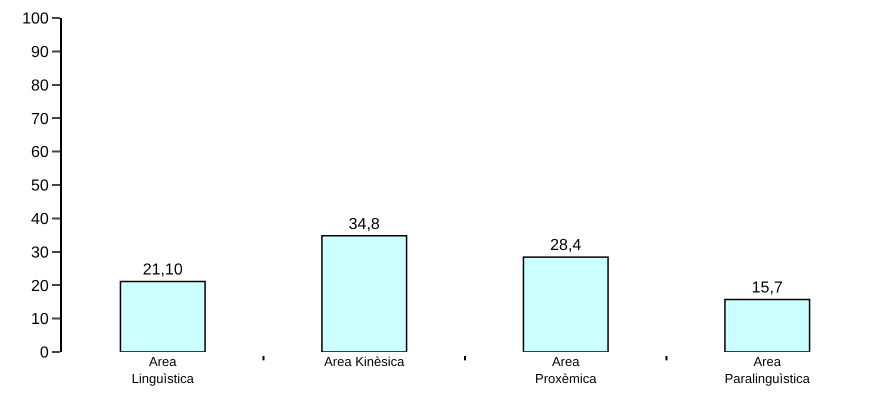 This screenshot has width=873, height=412. I want to click on y-tick-label: 90, so click(40, 52).